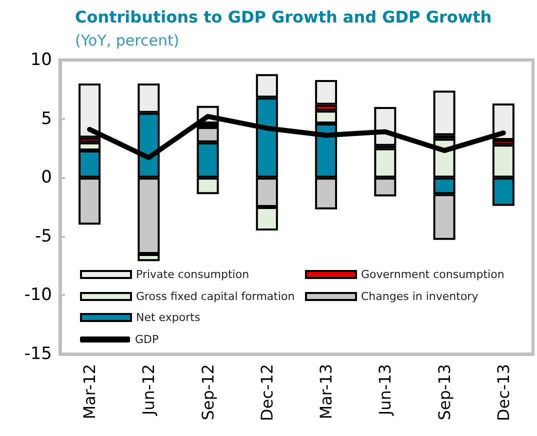 Image resolution: width=537 pixels, height=436 pixels. What do you see at coordinates (168, 317) in the screenshot?
I see `legend-label: Net exports` at bounding box center [168, 317].